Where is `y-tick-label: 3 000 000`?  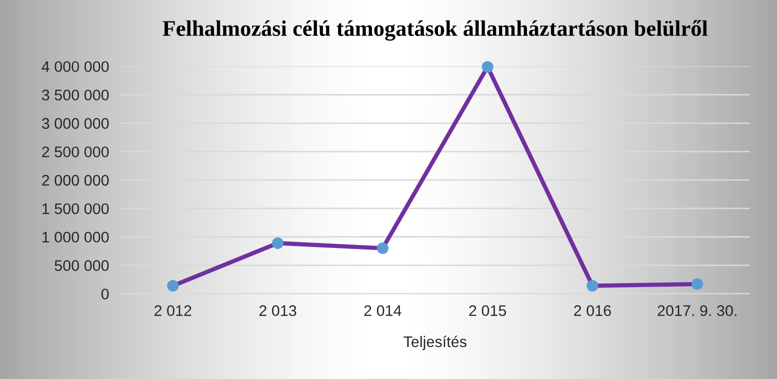
y-tick-label: 3 000 000 is located at coordinates (75, 123).